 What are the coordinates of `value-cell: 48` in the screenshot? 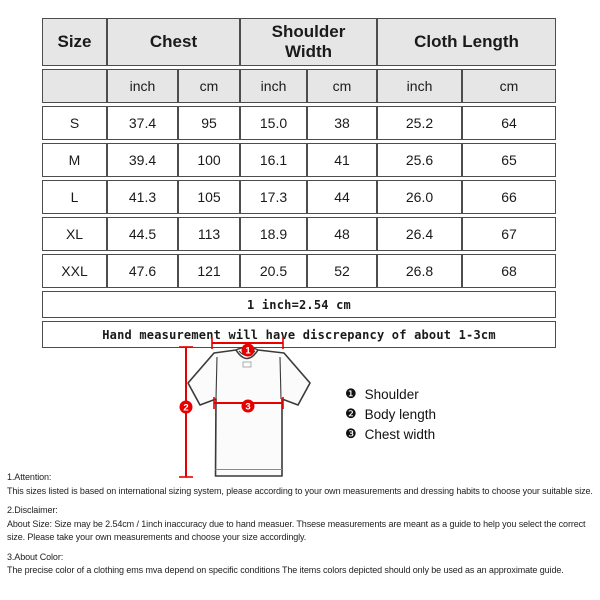 It's located at (342, 234).